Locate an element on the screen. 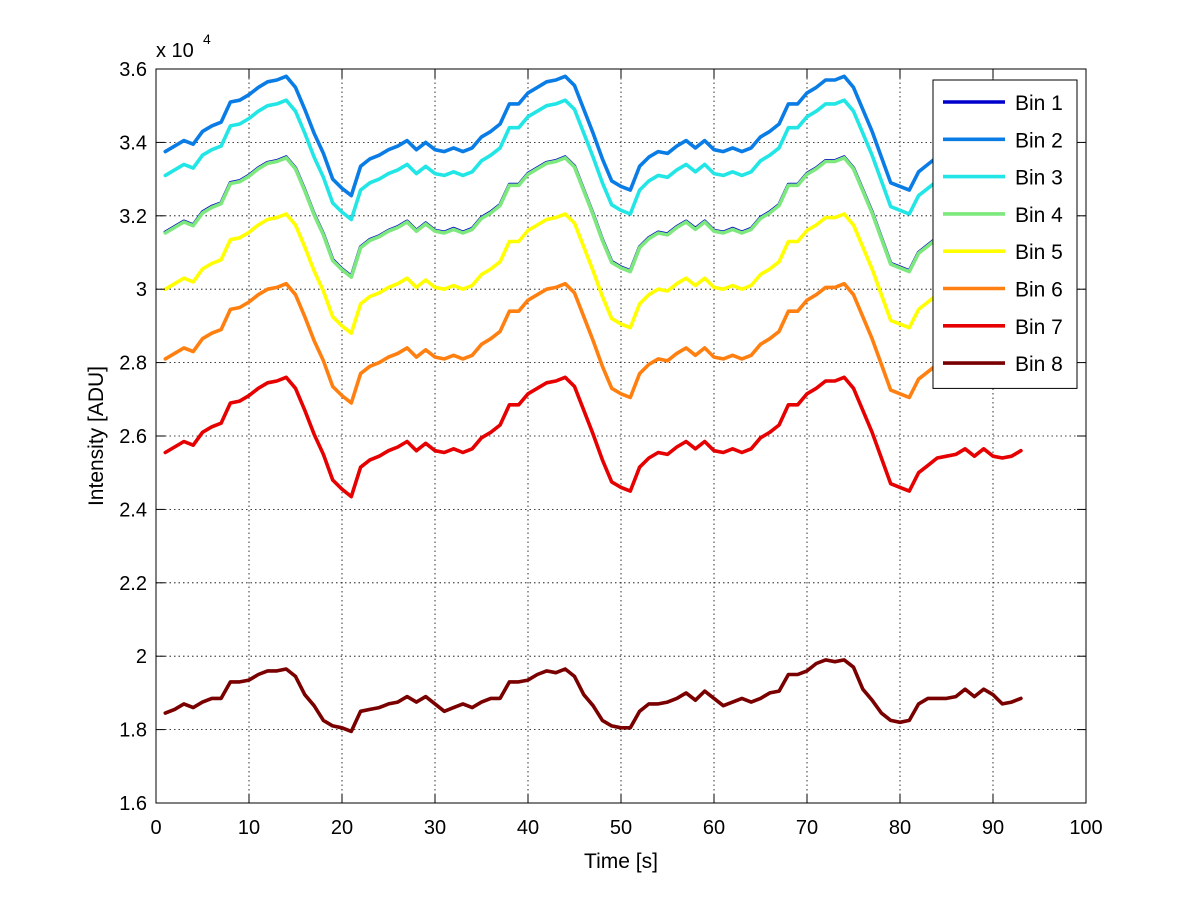 This screenshot has height=906, width=1200. legend-label-bin-7: Bin 7 is located at coordinates (1039, 327).